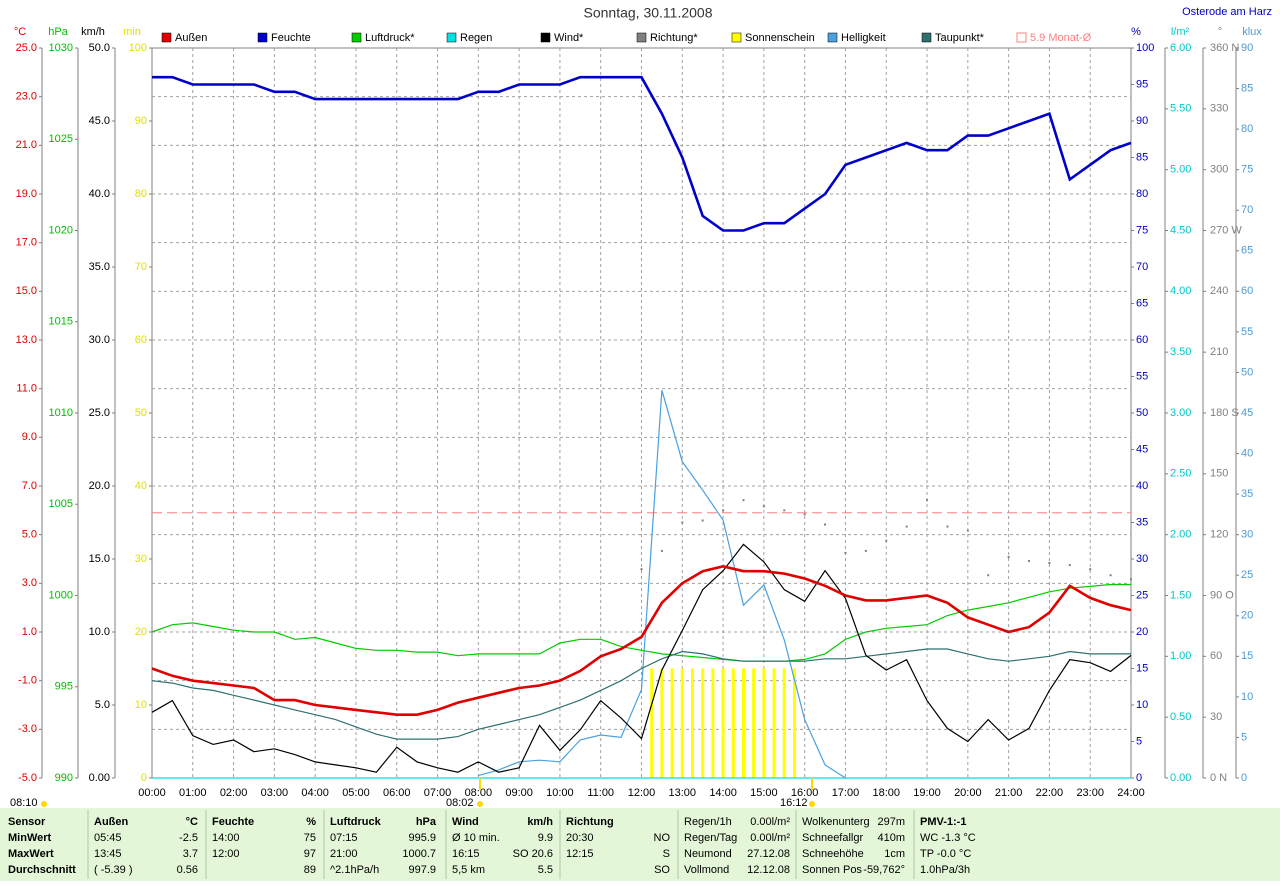 The width and height of the screenshot is (1280, 886). What do you see at coordinates (1227, 12) in the screenshot?
I see `location: Osterode am Harz` at bounding box center [1227, 12].